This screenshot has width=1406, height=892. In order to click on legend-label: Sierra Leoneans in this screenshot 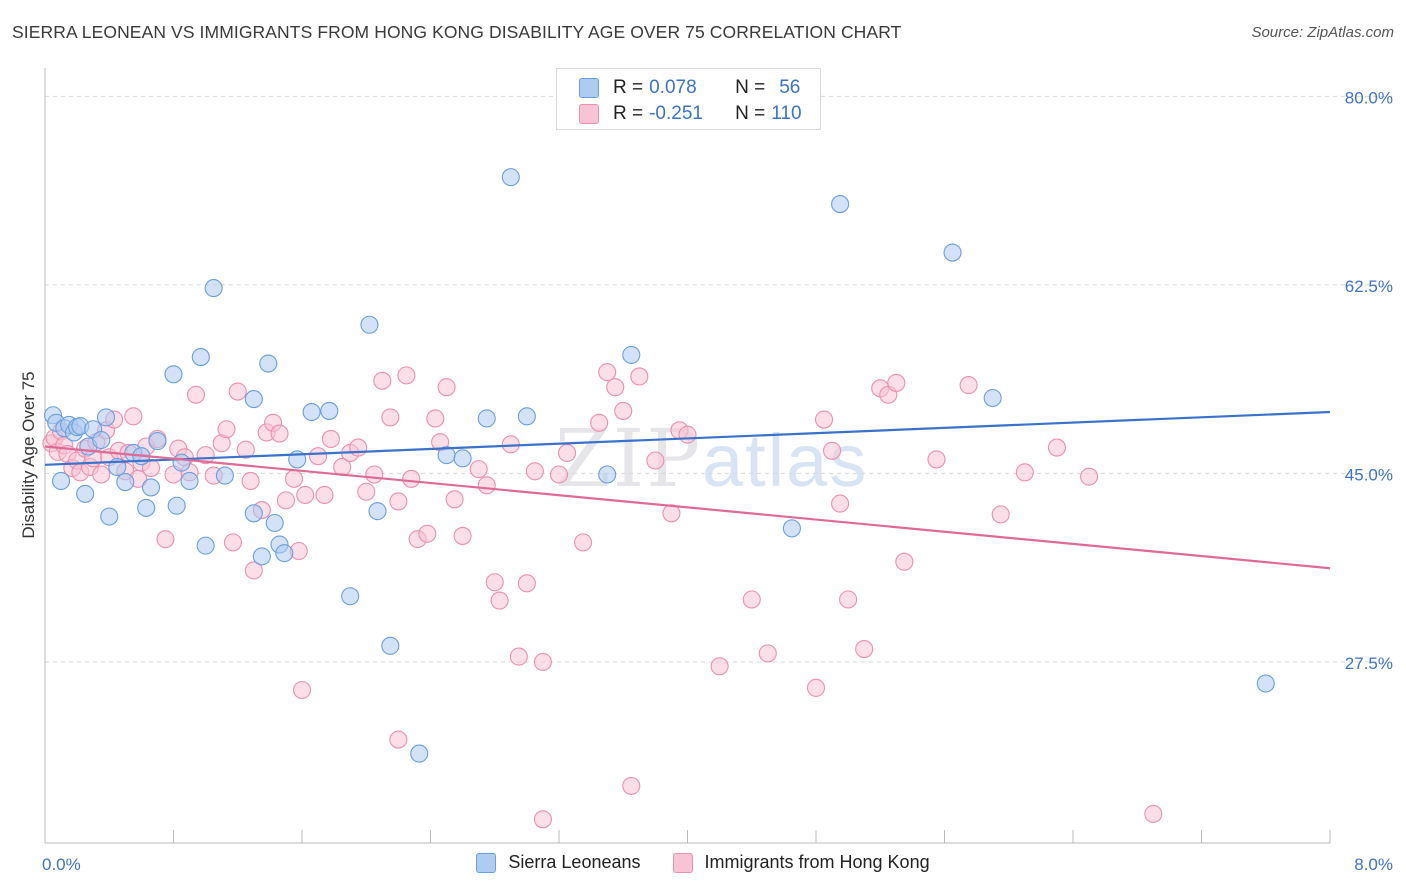, I will do `click(574, 862)`.